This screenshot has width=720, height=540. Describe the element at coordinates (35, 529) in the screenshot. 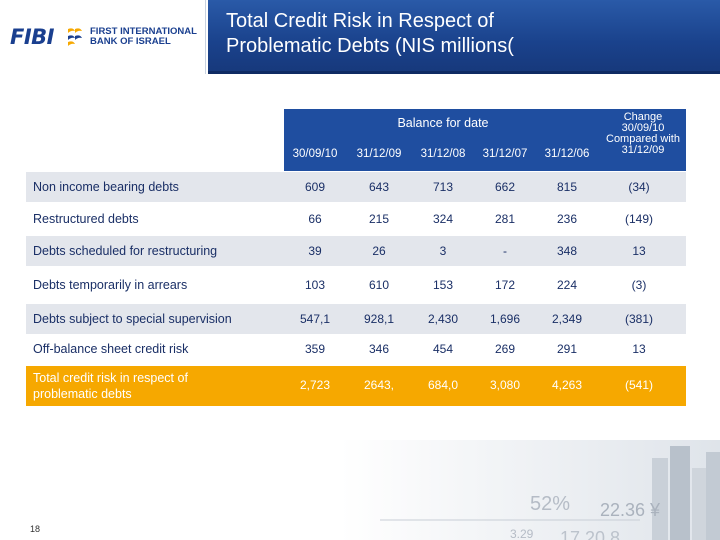

I see `page-number: 18` at that location.